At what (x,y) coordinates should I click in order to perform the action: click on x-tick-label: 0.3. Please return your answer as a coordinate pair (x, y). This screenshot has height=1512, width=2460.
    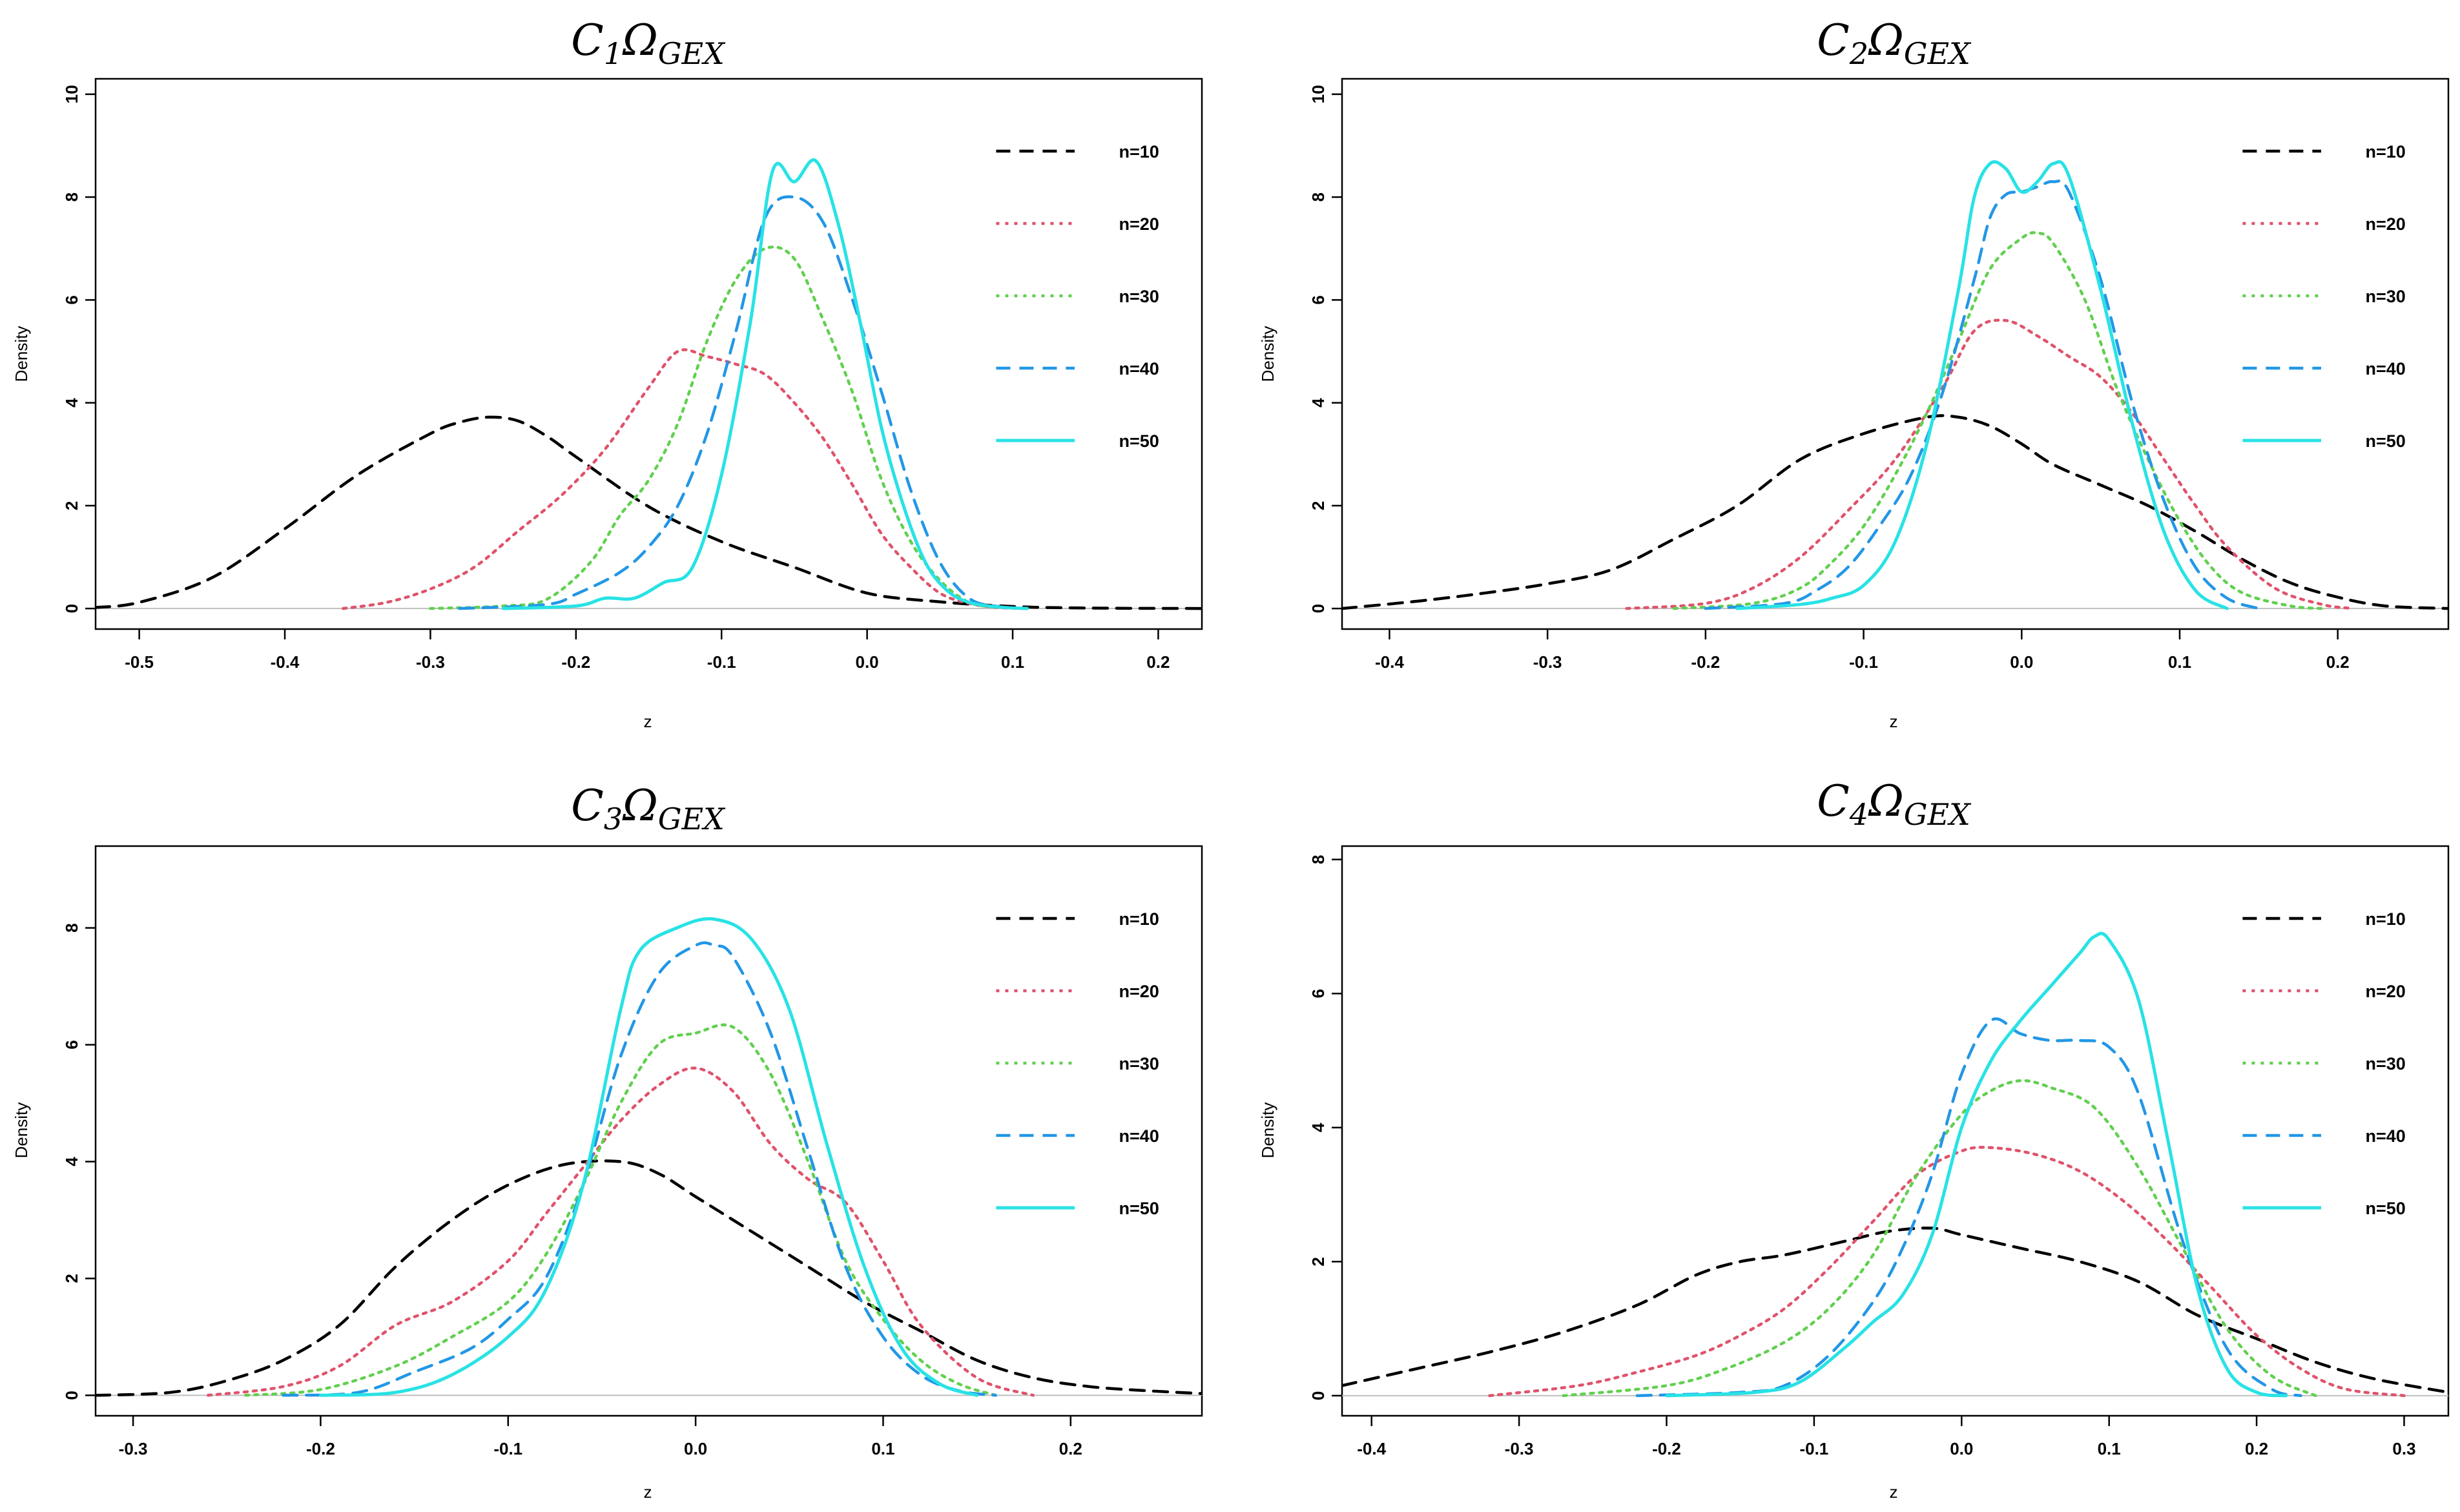
    Looking at the image, I should click on (2403, 1449).